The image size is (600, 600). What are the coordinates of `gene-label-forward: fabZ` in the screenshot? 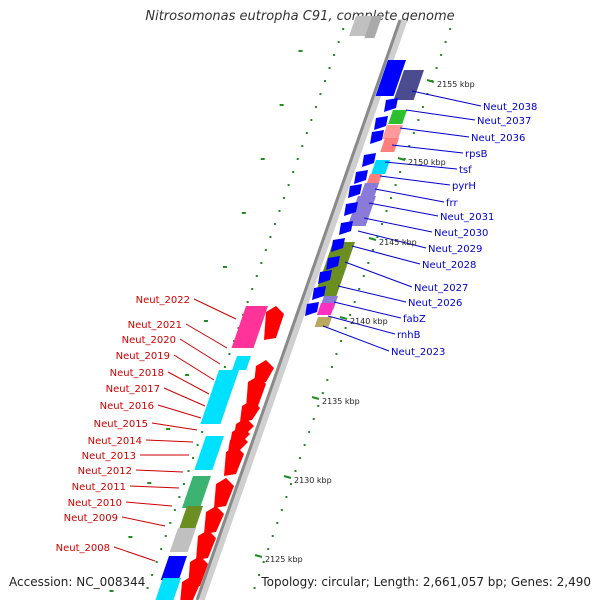 It's located at (414, 319).